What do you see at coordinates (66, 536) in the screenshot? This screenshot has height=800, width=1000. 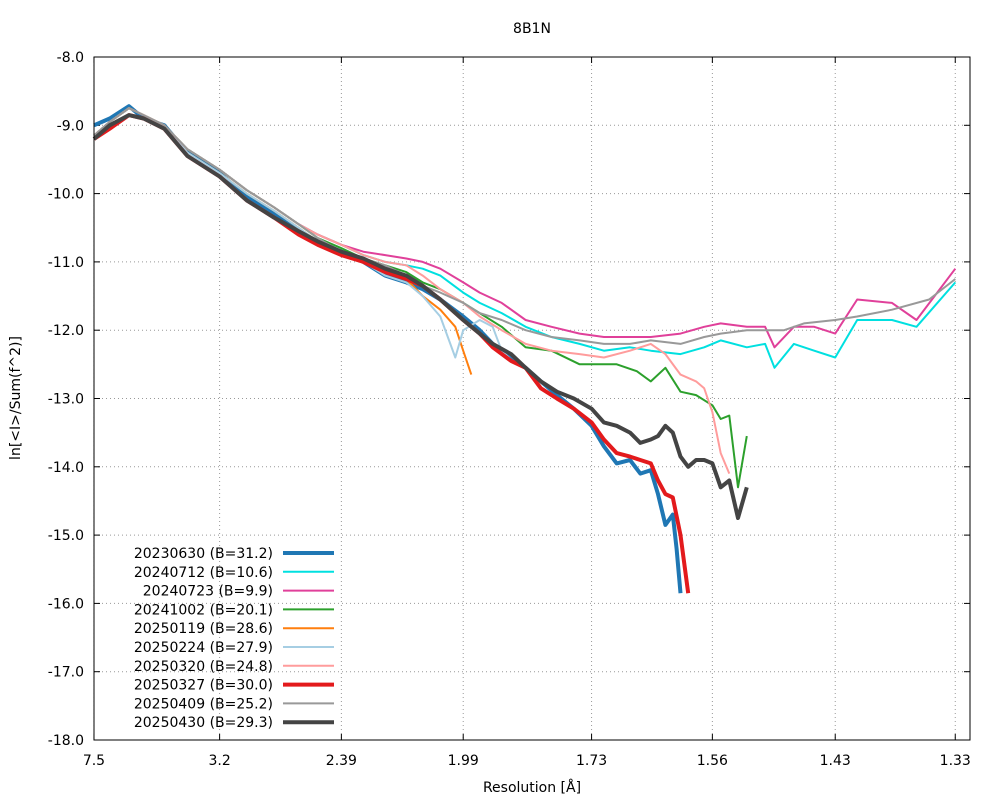 I see `y-tick-label: -15.0` at bounding box center [66, 536].